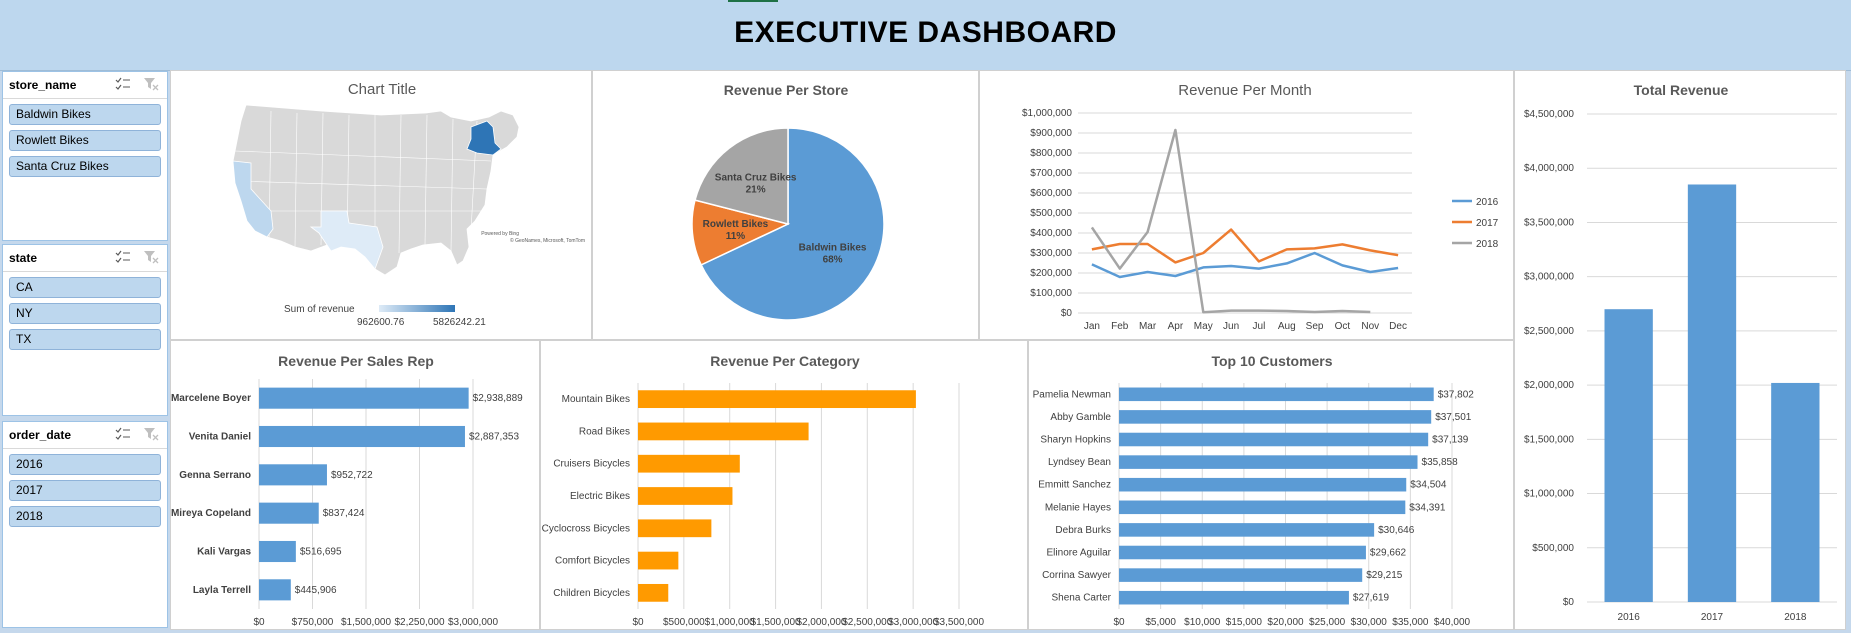 This screenshot has width=1851, height=633. What do you see at coordinates (289, 513) in the screenshot?
I see `rep-bar-mireya-copeland` at bounding box center [289, 513].